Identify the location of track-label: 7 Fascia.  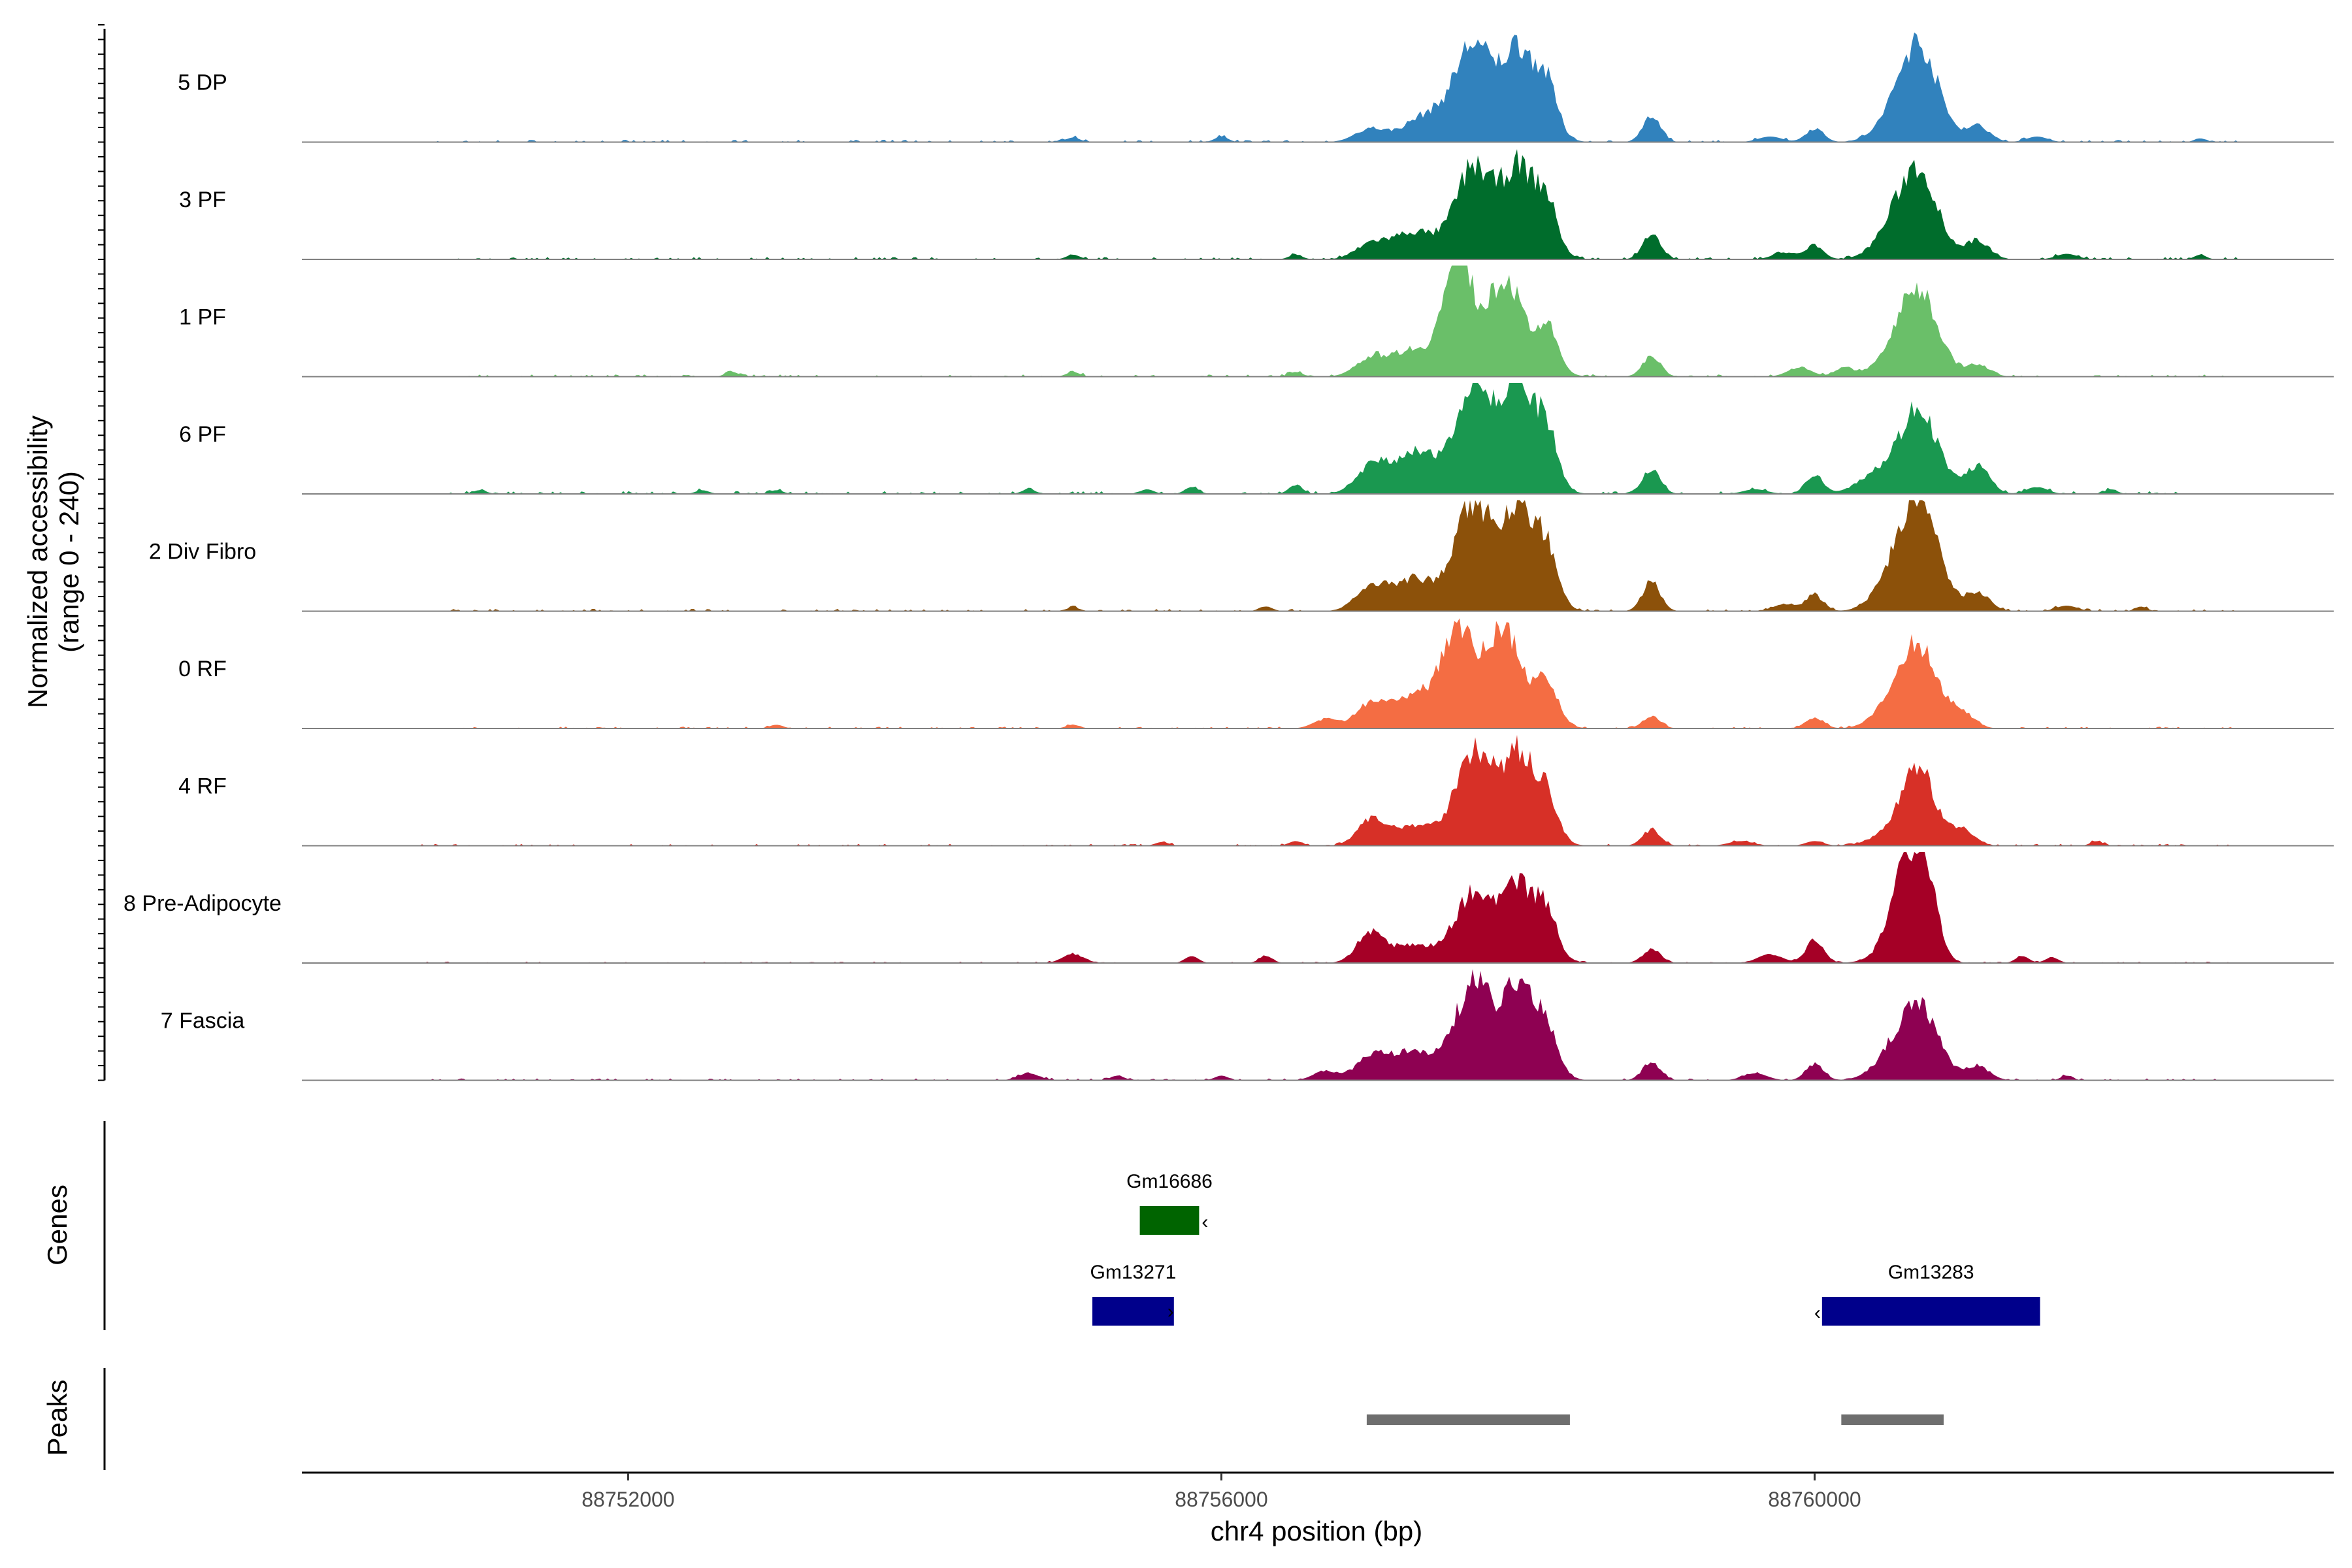
(203, 1021).